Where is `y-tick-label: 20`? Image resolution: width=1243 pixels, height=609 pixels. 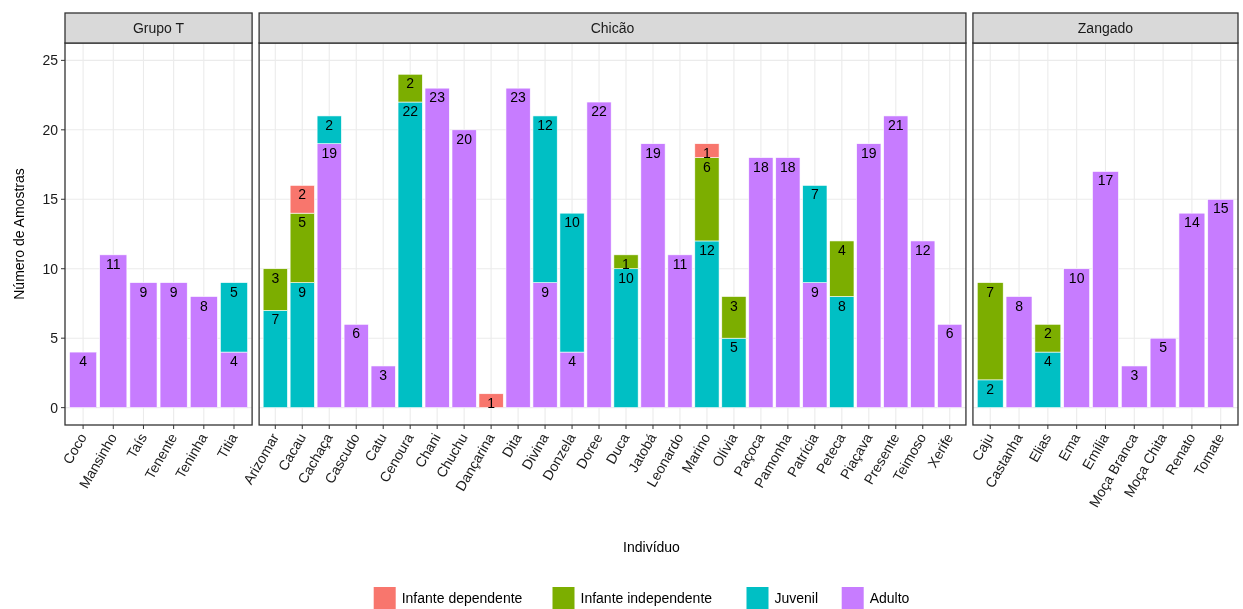 y-tick-label: 20 is located at coordinates (50, 129).